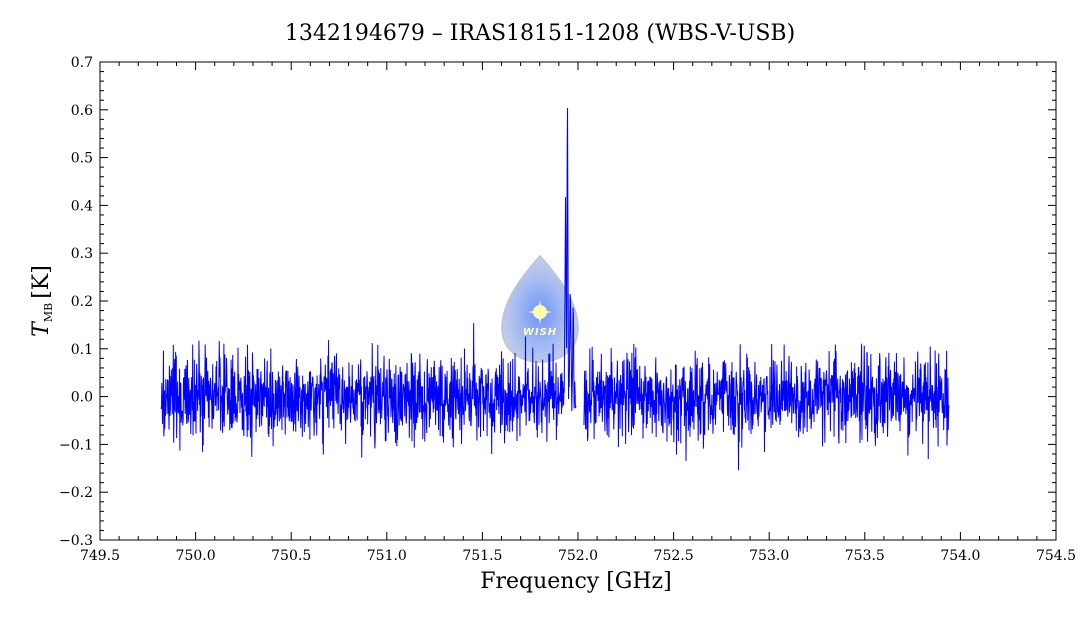 Image resolution: width=1080 pixels, height=618 pixels. I want to click on chart-title: 1342194679 – IRAS18151-1208 (WBS-V-USB), so click(540, 33).